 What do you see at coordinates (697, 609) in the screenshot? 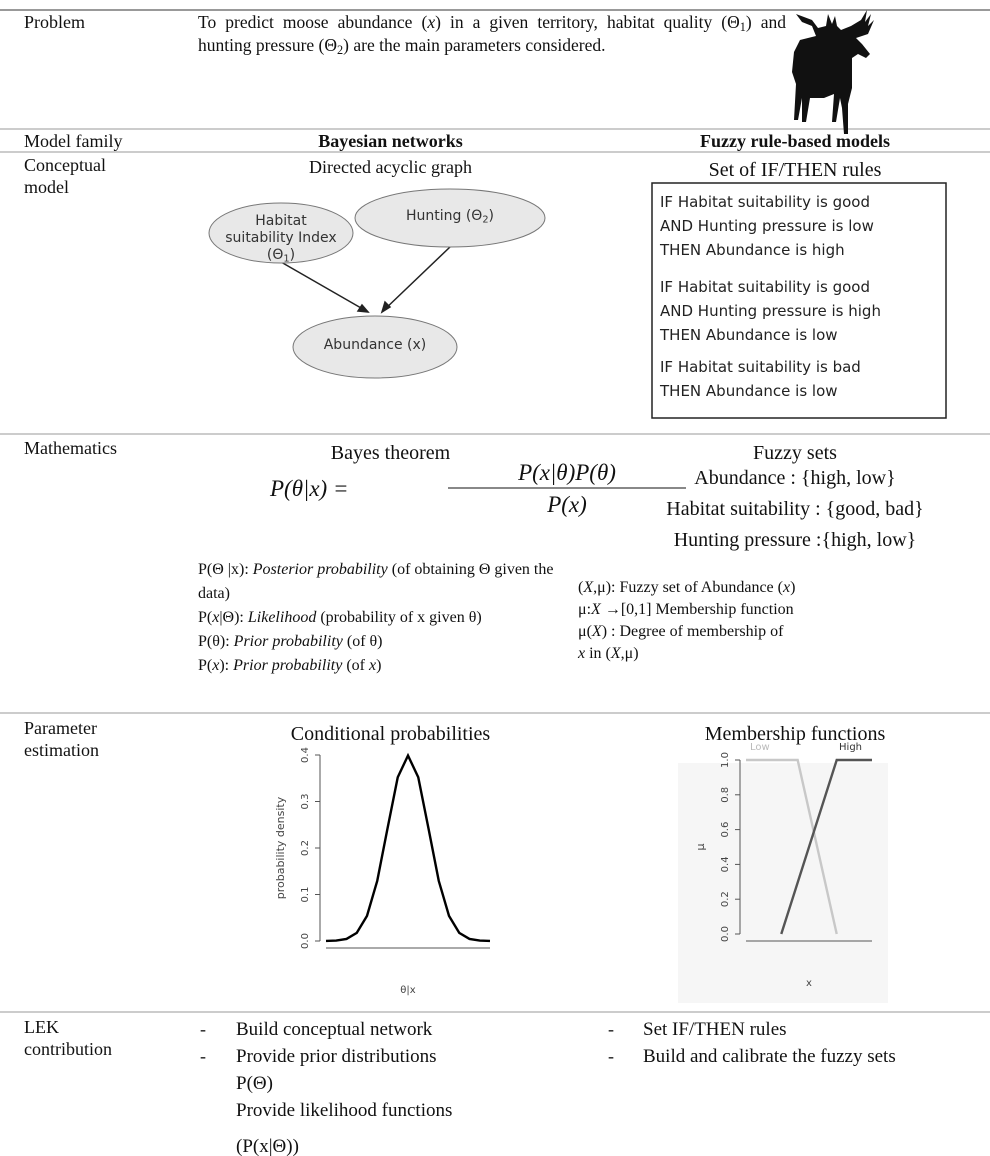
I see `text-run: →[0,1] Membership function` at bounding box center [697, 609].